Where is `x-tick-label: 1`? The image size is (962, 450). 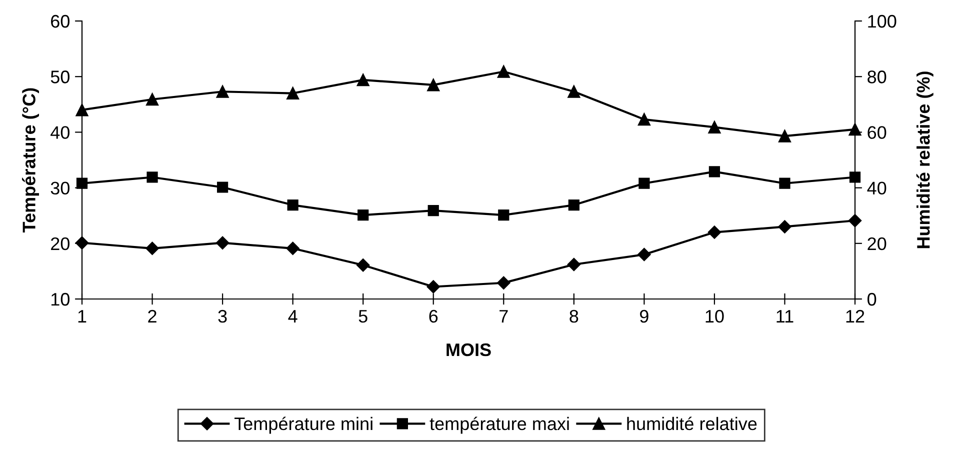
x-tick-label: 1 is located at coordinates (82, 316).